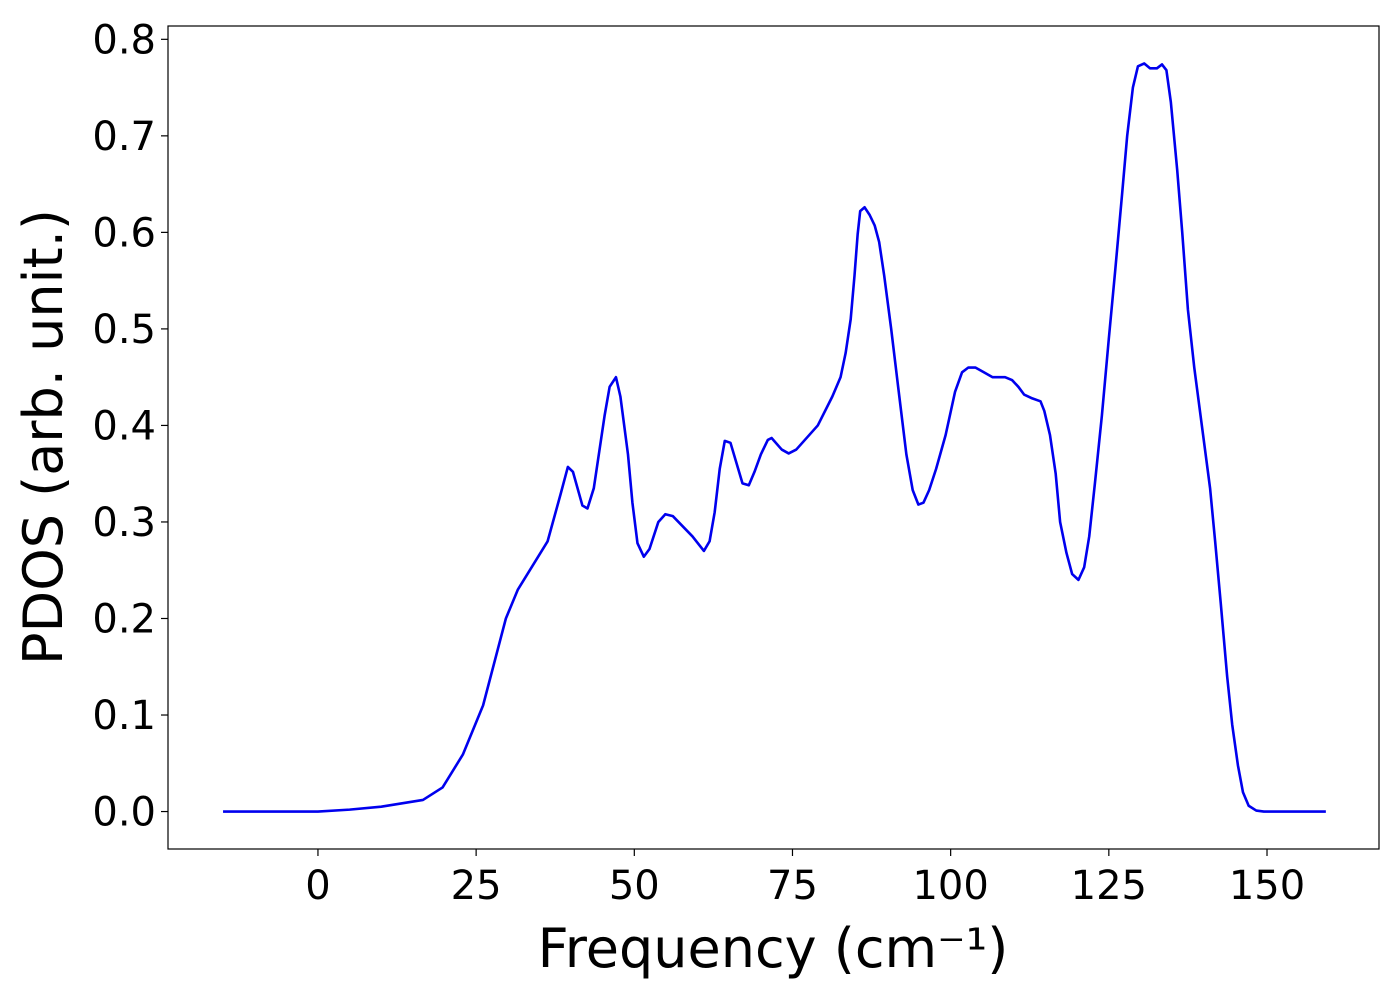  I want to click on x-tick-label: 100, so click(950, 886).